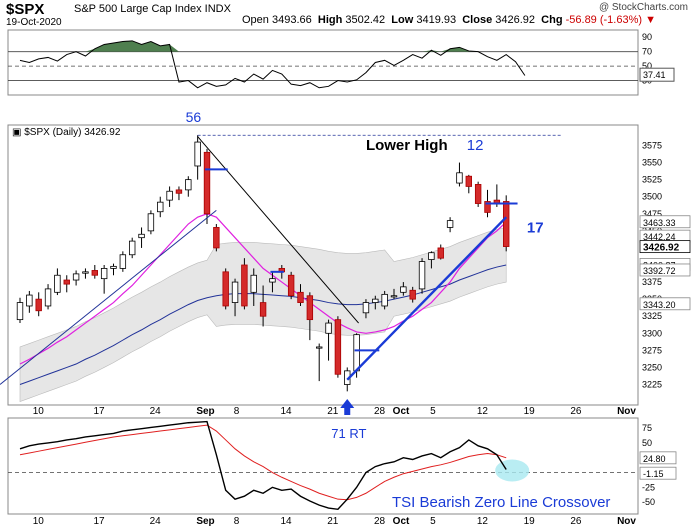 The width and height of the screenshot is (692, 528). Describe the element at coordinates (512, 470) in the screenshot. I see `crossover-highlight` at that location.